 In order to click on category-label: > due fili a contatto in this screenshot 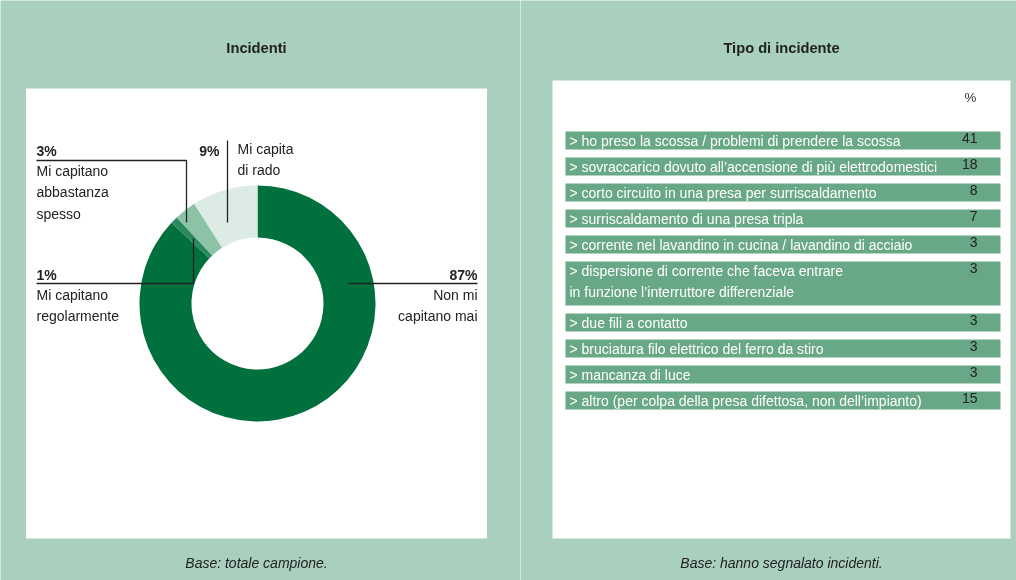, I will do `click(628, 322)`.